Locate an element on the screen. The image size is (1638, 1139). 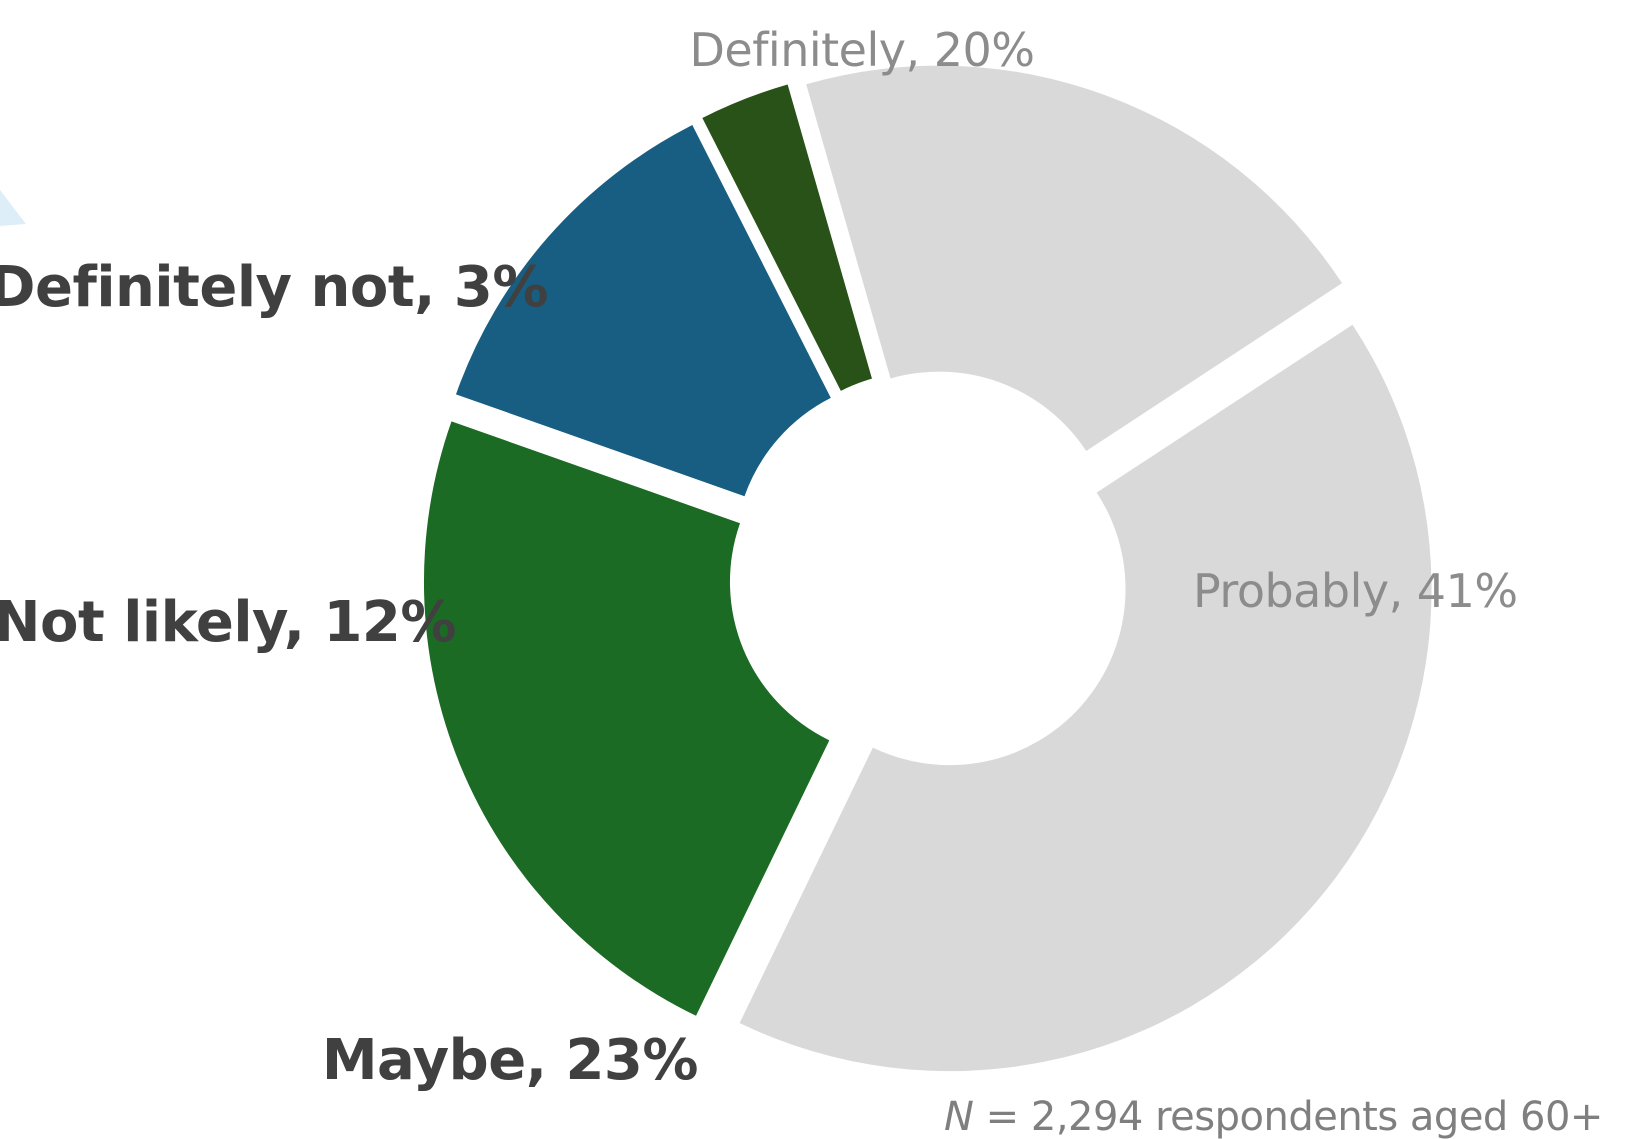
donut-slice-definitely-not is located at coordinates (787, 237).